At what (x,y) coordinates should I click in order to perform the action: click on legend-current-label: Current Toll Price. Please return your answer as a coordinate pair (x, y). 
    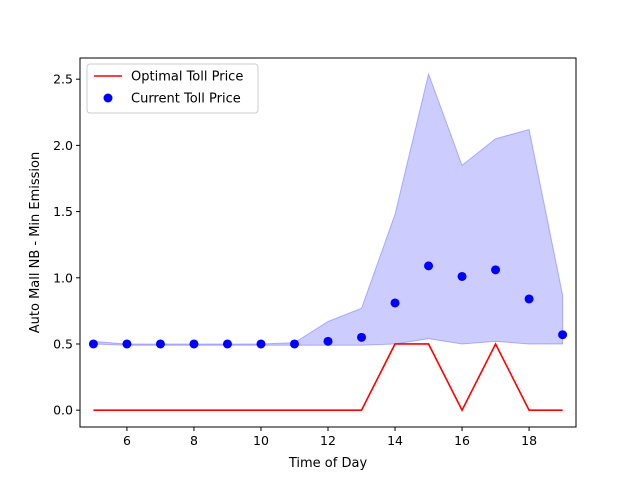
    Looking at the image, I should click on (186, 99).